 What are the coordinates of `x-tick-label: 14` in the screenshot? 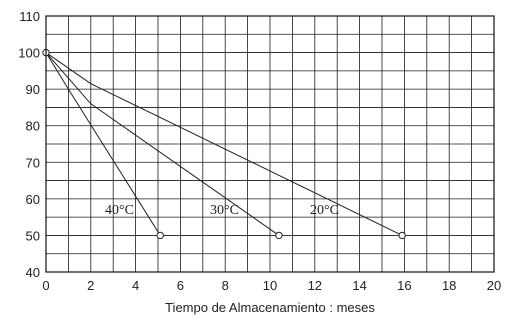 It's located at (359, 285).